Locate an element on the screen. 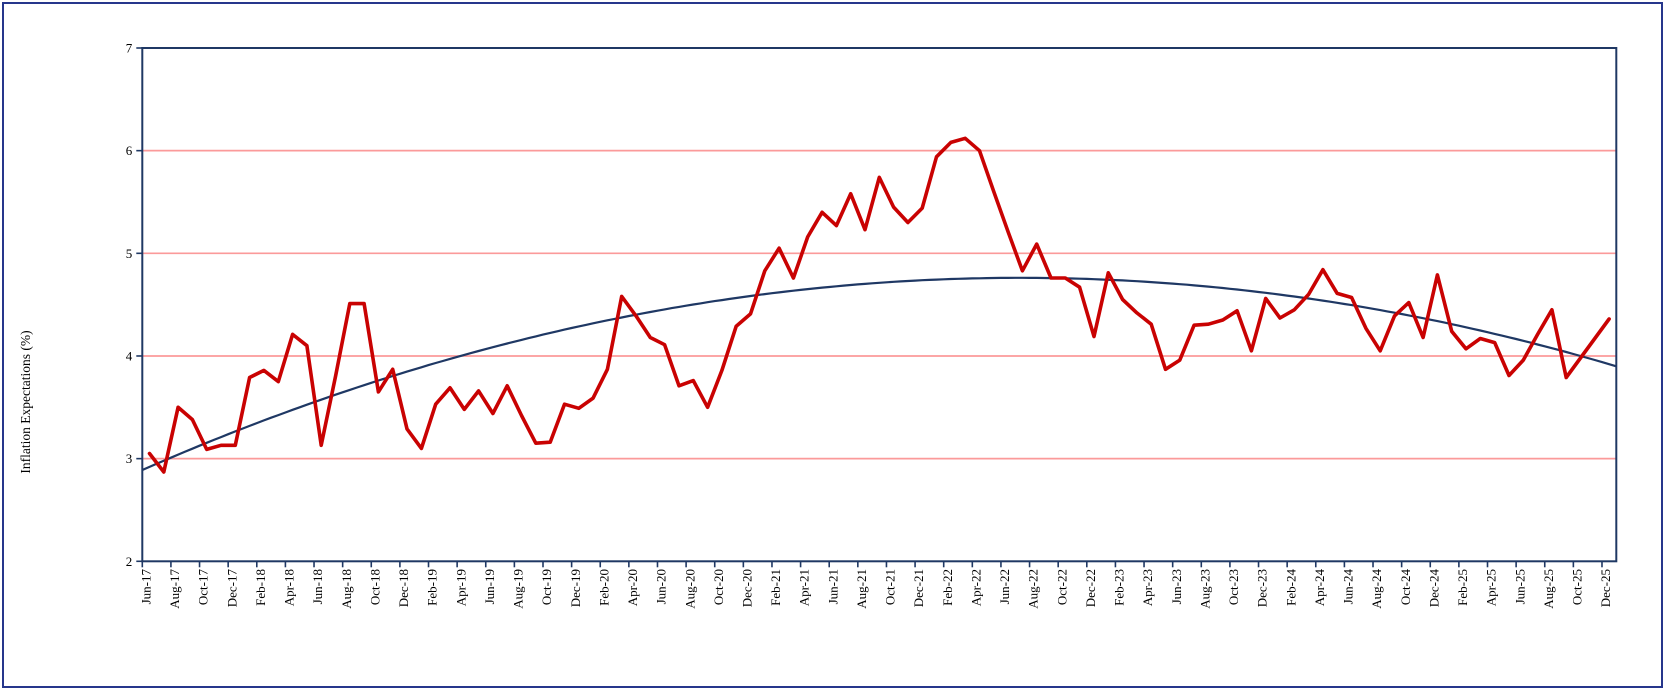 This screenshot has height=691, width=1666. x-axis-tick-label: Apr-18 is located at coordinates (289, 587).